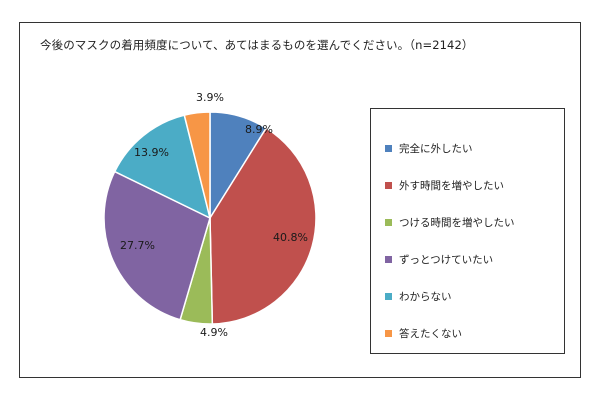 The image size is (600, 400). I want to click on legend-item: つける時間を増やしたい, so click(450, 222).